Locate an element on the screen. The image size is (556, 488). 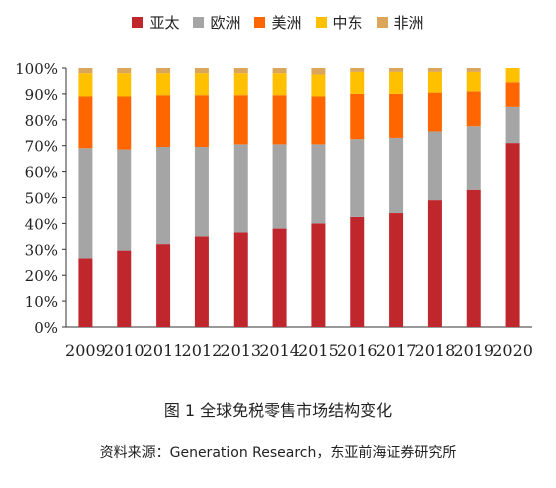
x-tick-label: 2017 is located at coordinates (396, 350).